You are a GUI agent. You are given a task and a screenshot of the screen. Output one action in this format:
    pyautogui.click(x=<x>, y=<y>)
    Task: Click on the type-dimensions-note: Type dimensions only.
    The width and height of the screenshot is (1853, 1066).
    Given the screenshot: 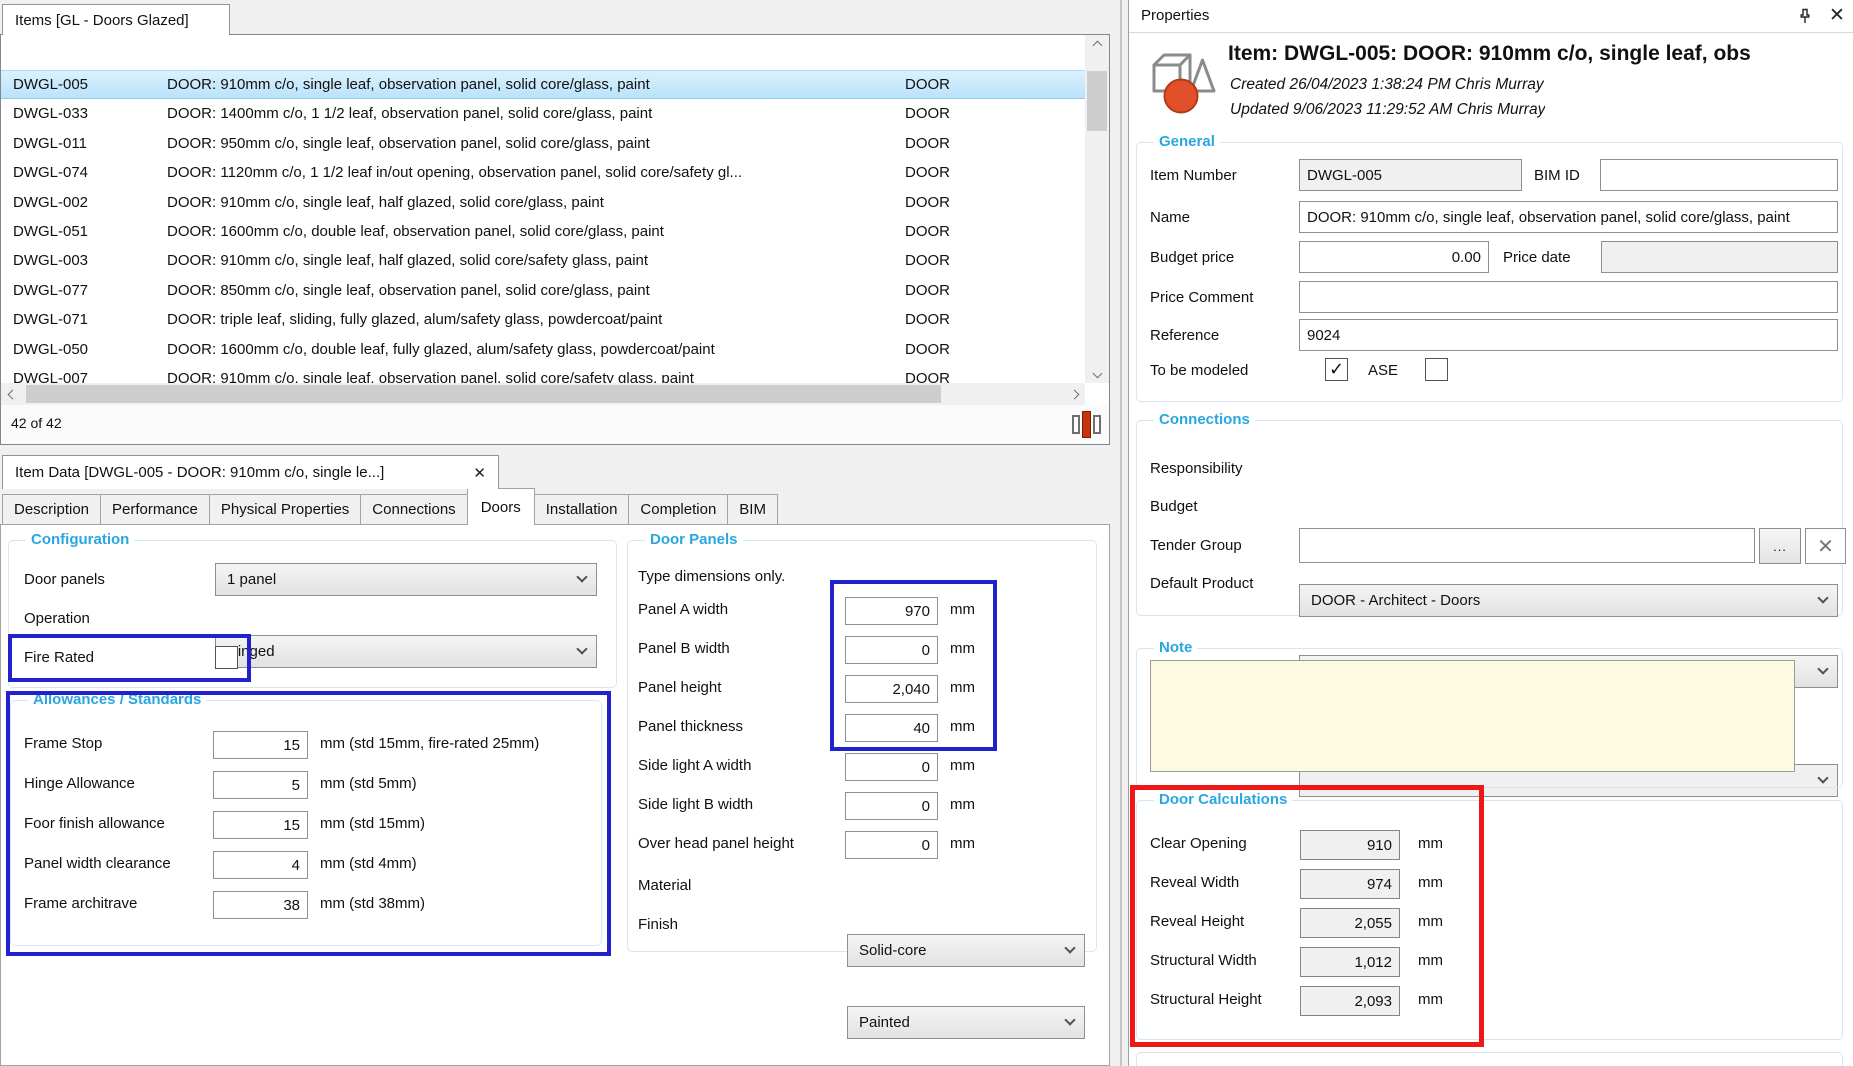 What is the action you would take?
    pyautogui.click(x=712, y=576)
    